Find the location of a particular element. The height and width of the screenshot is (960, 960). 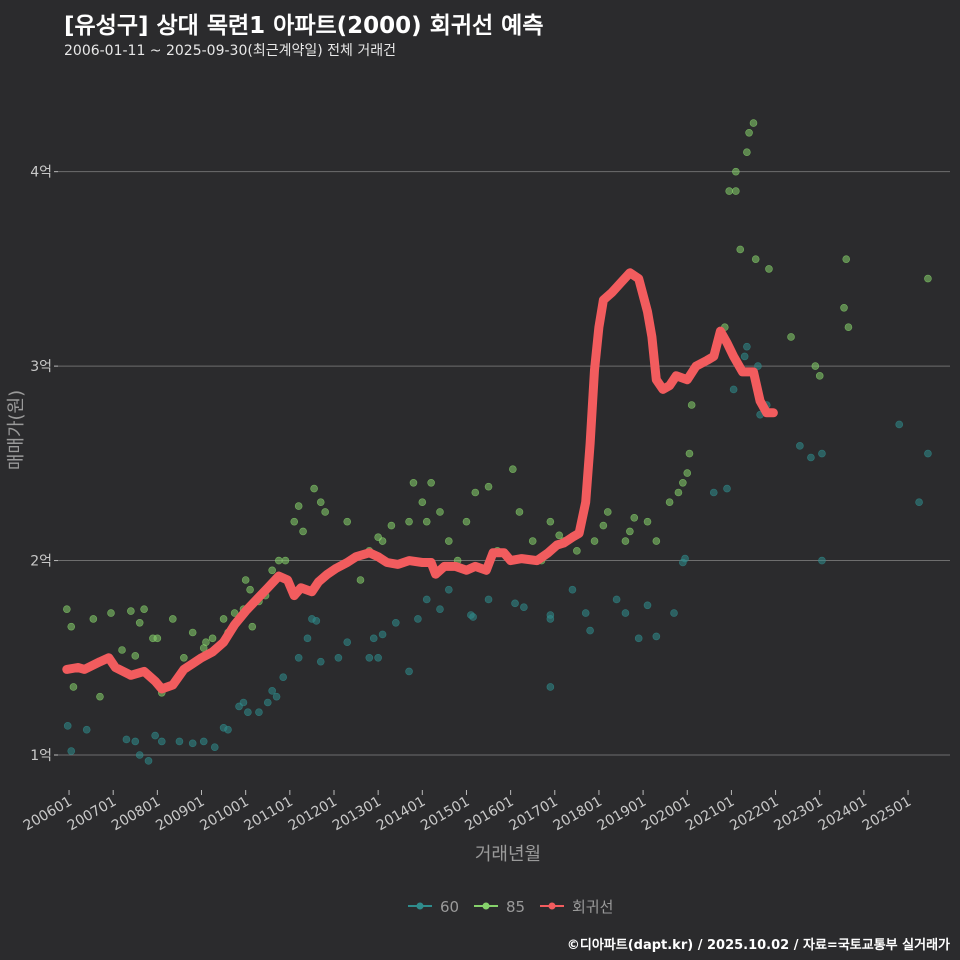

x-tick-label: 202101 is located at coordinates (710, 814).